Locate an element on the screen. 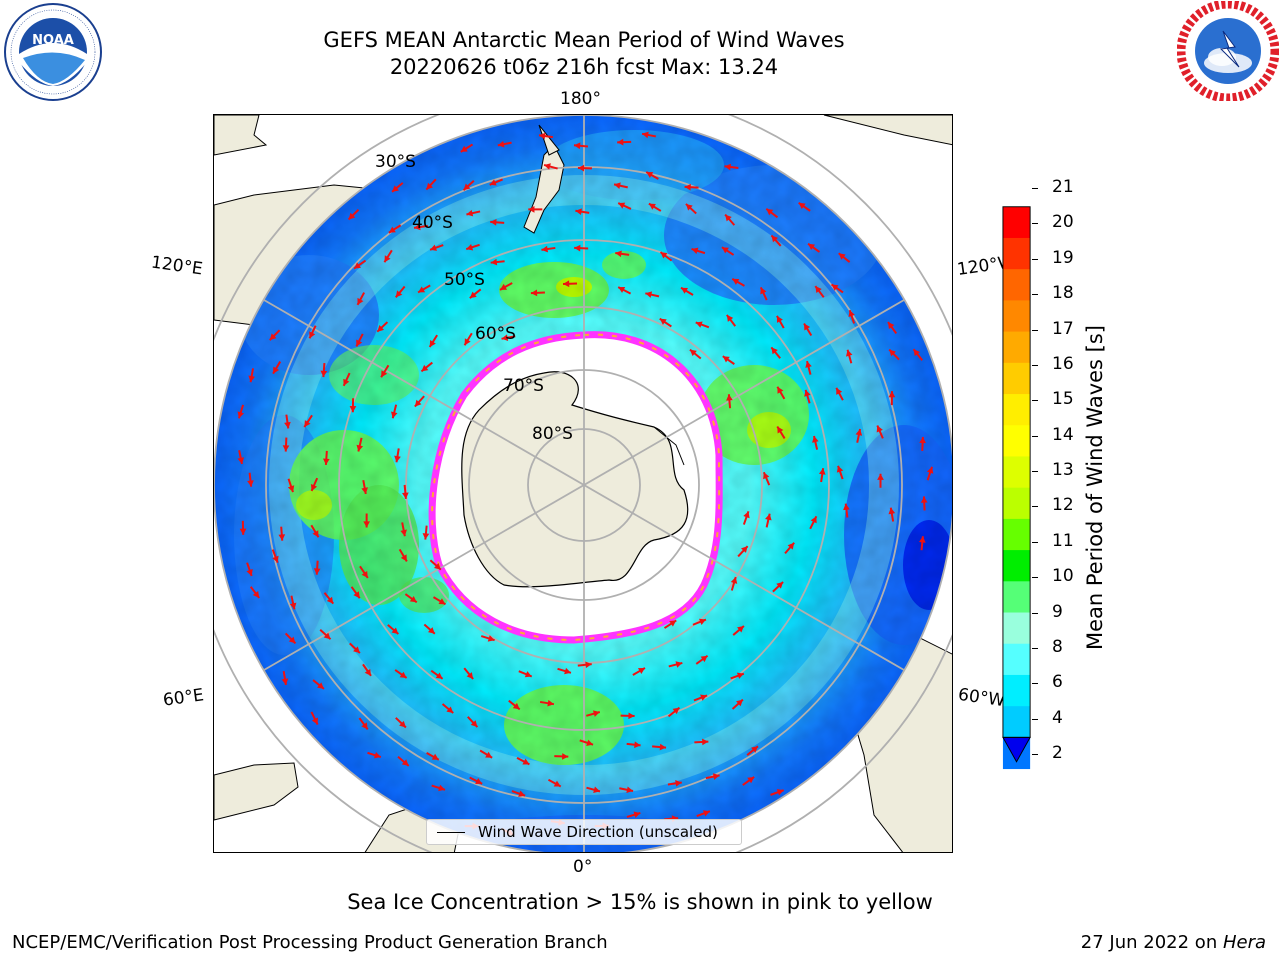  noaa-logo: NOAA is located at coordinates (53, 52).